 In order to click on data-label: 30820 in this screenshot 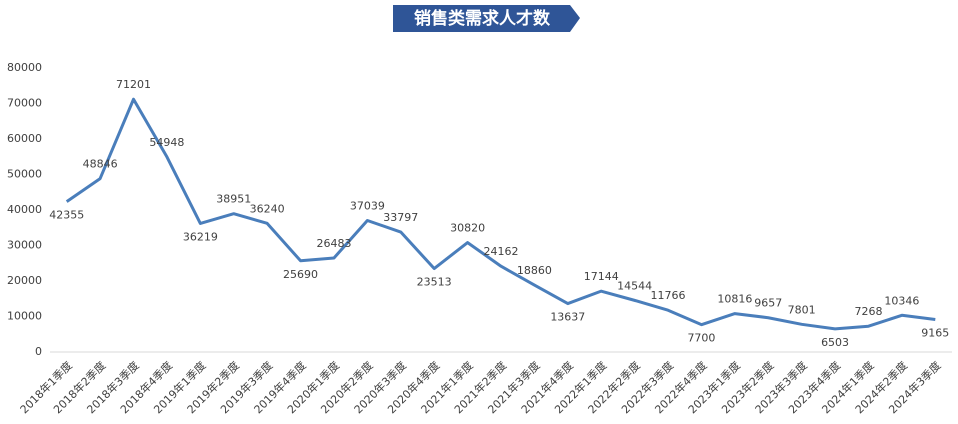, I will do `click(467, 228)`.